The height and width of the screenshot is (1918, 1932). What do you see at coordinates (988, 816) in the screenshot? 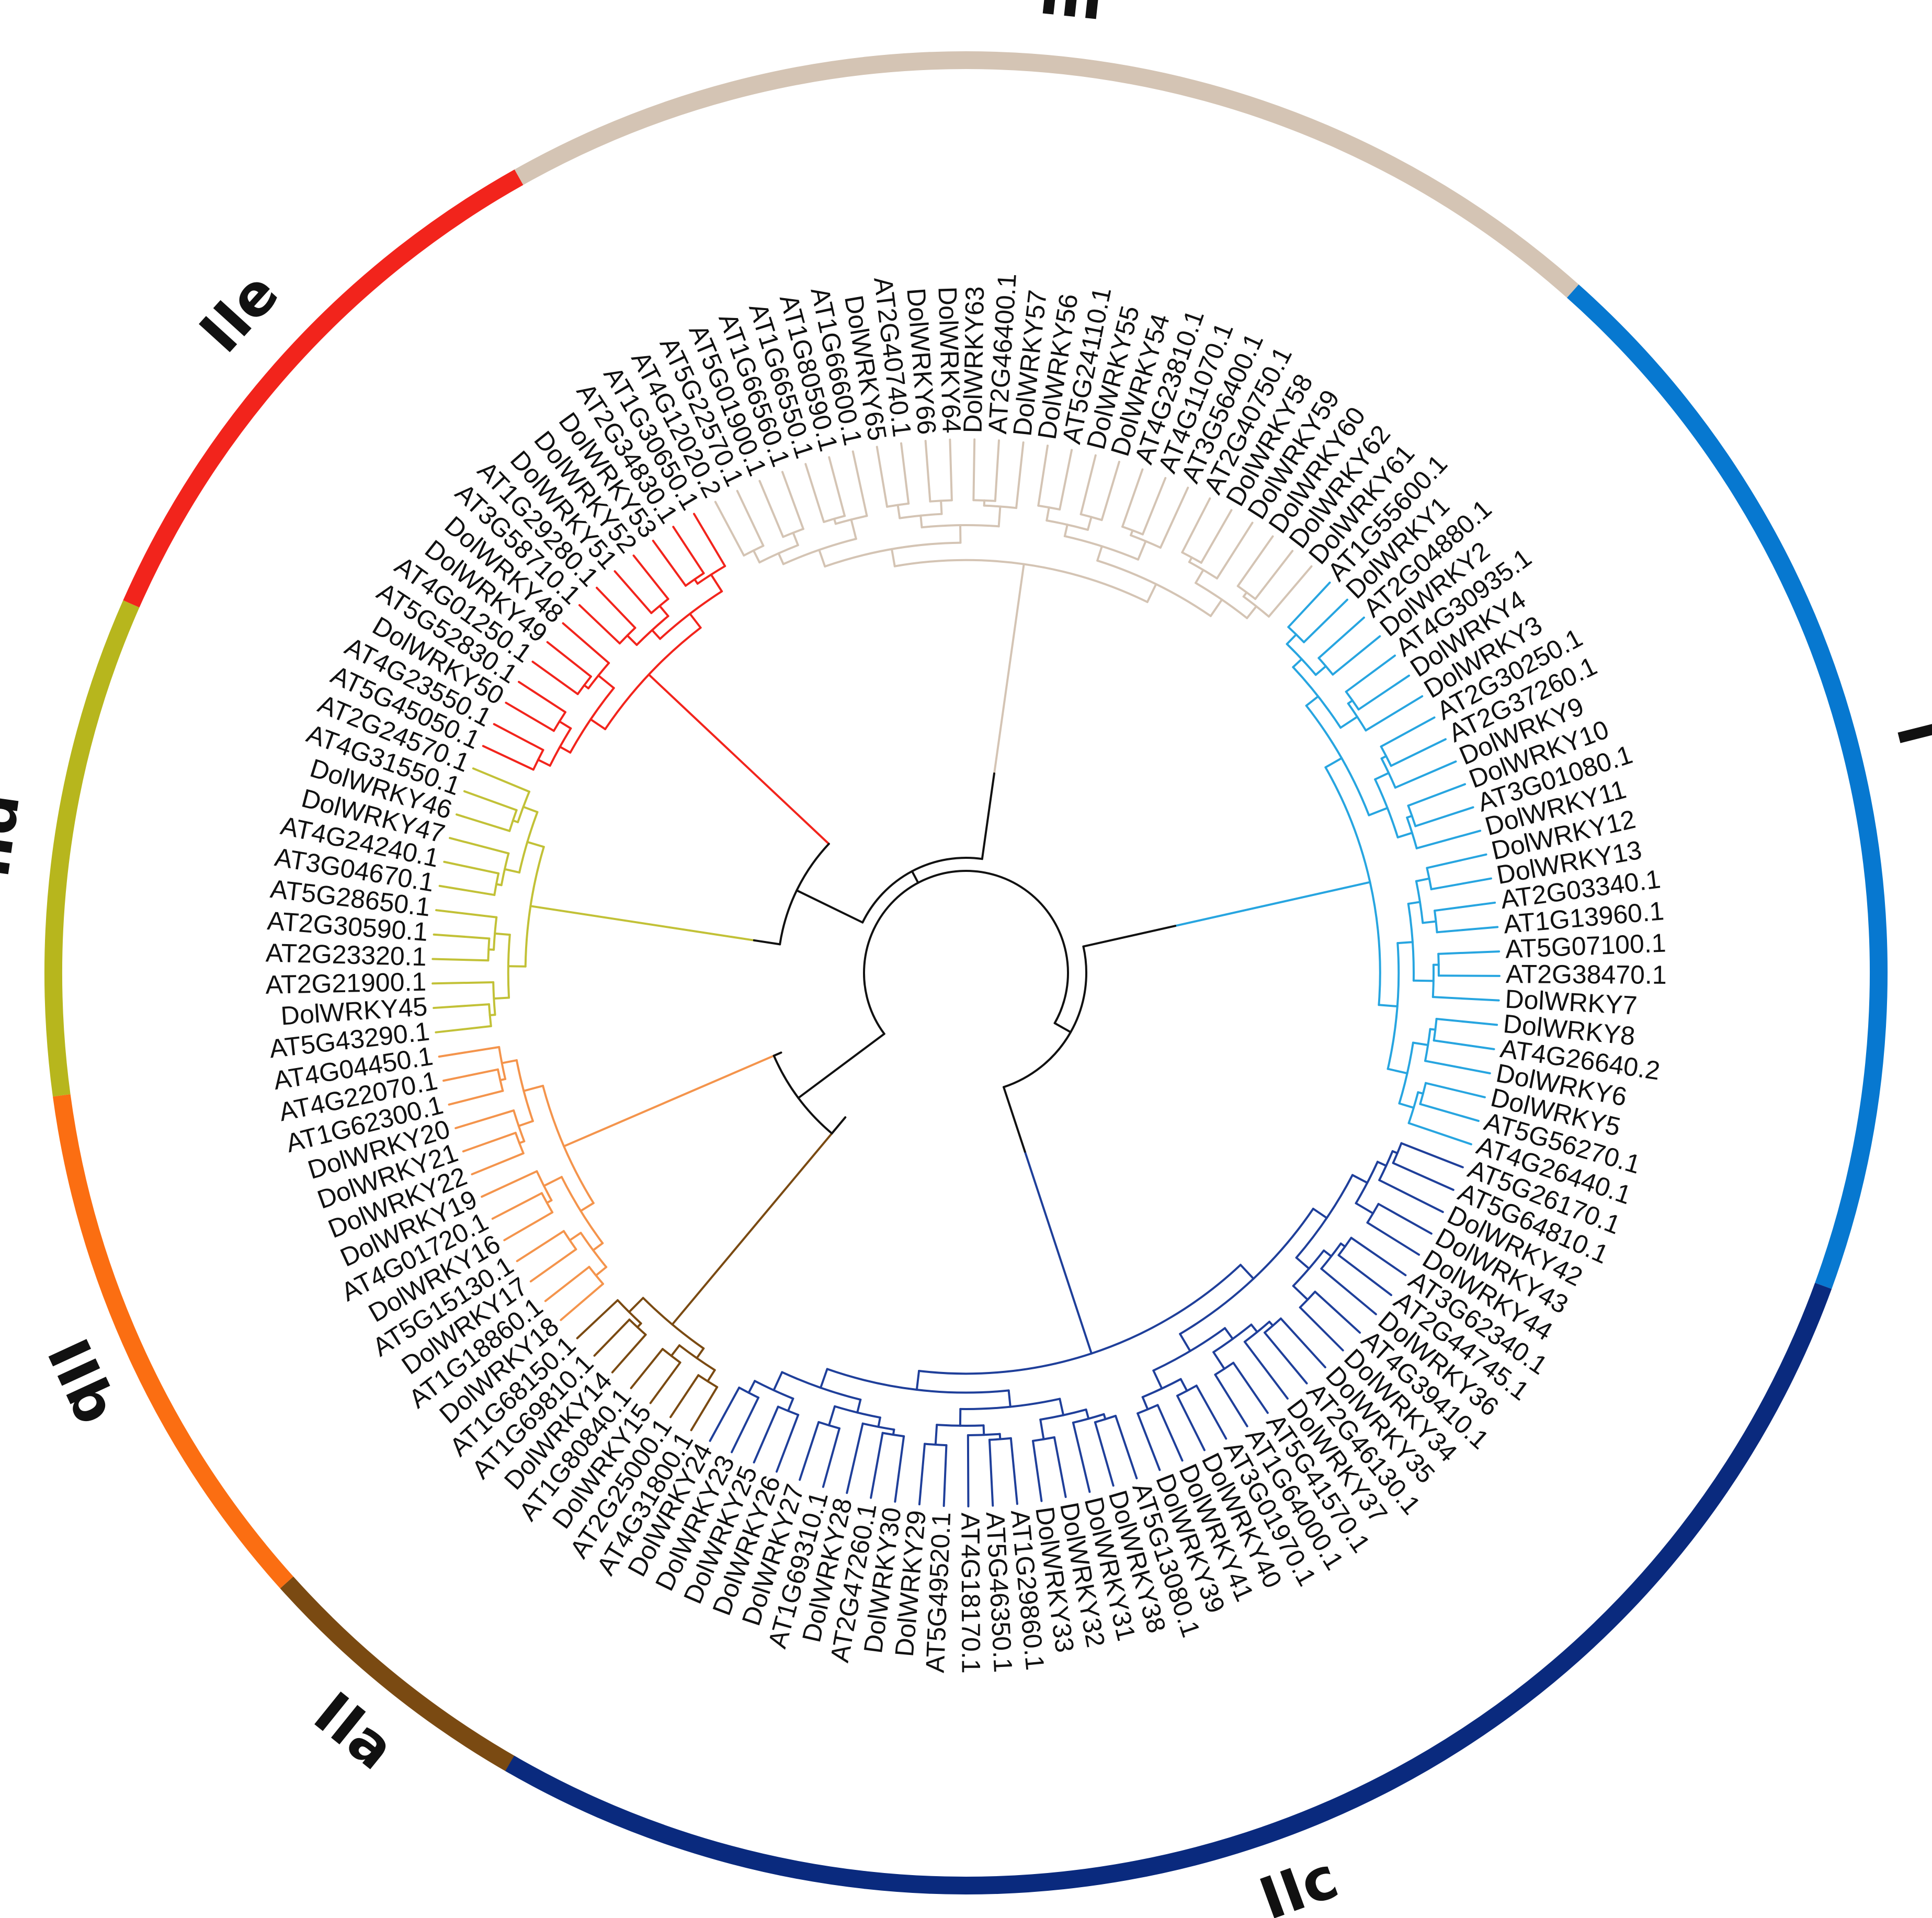
I see `backbone` at bounding box center [988, 816].